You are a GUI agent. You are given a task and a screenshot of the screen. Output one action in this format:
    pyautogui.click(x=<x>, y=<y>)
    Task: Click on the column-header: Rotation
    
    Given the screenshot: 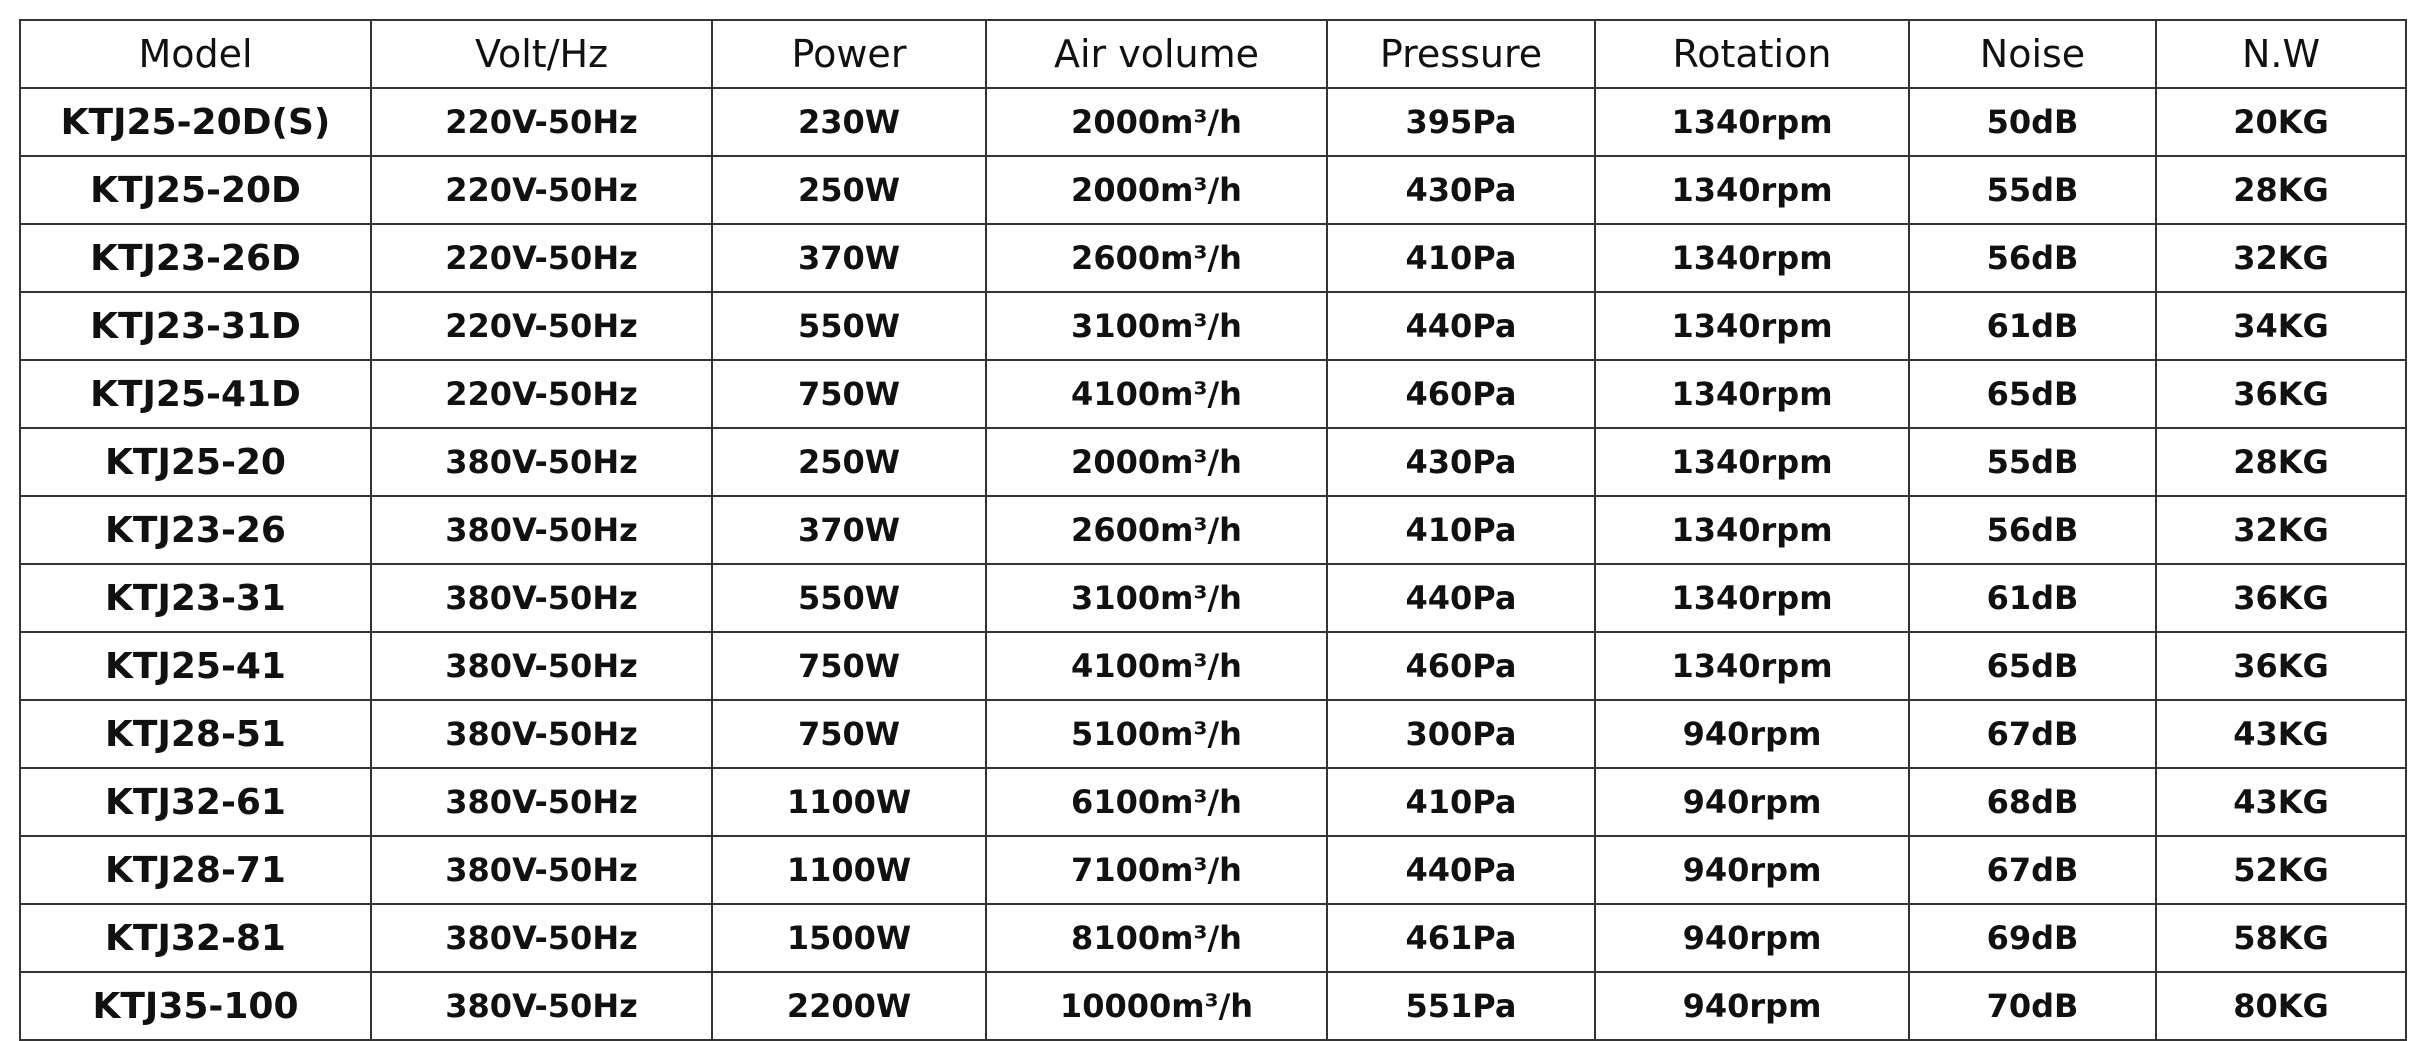 What is the action you would take?
    pyautogui.click(x=1752, y=54)
    